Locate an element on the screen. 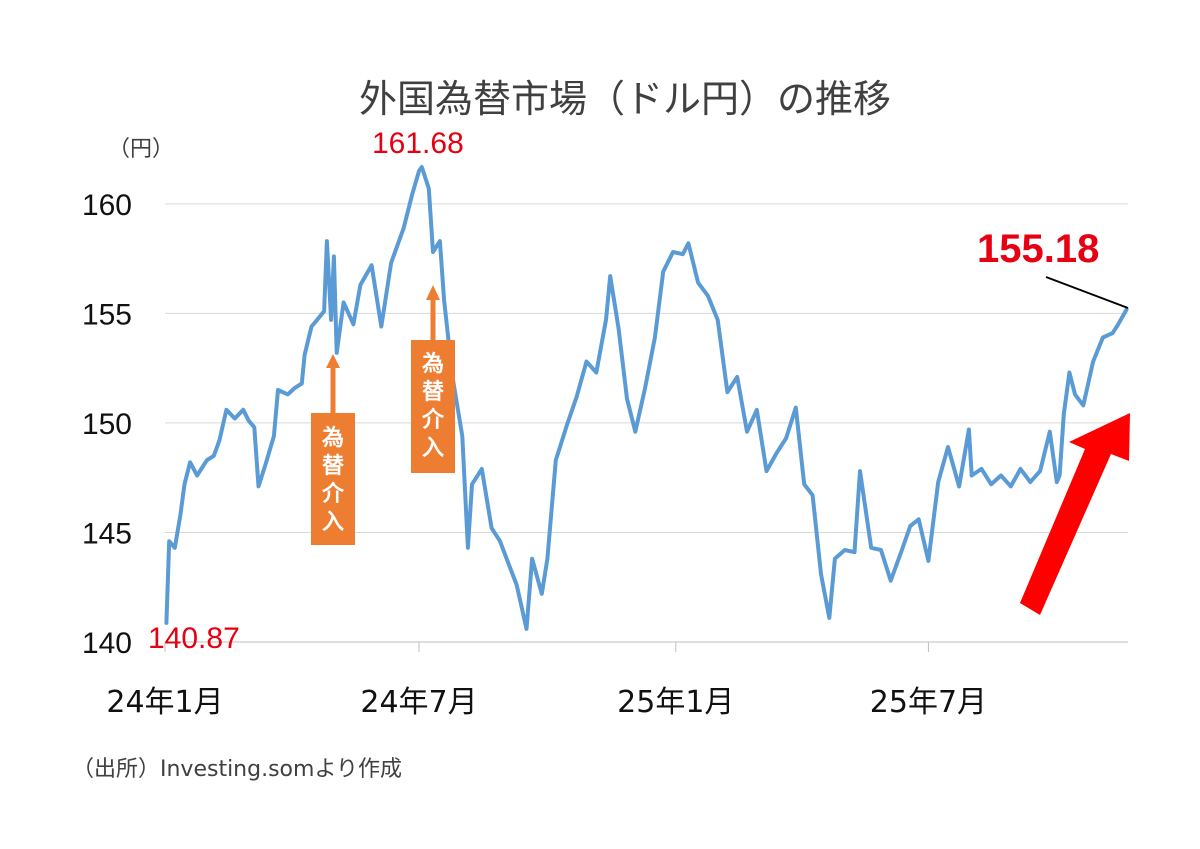 The height and width of the screenshot is (849, 1200). x-tick-label: 24年7月 is located at coordinates (418, 702).